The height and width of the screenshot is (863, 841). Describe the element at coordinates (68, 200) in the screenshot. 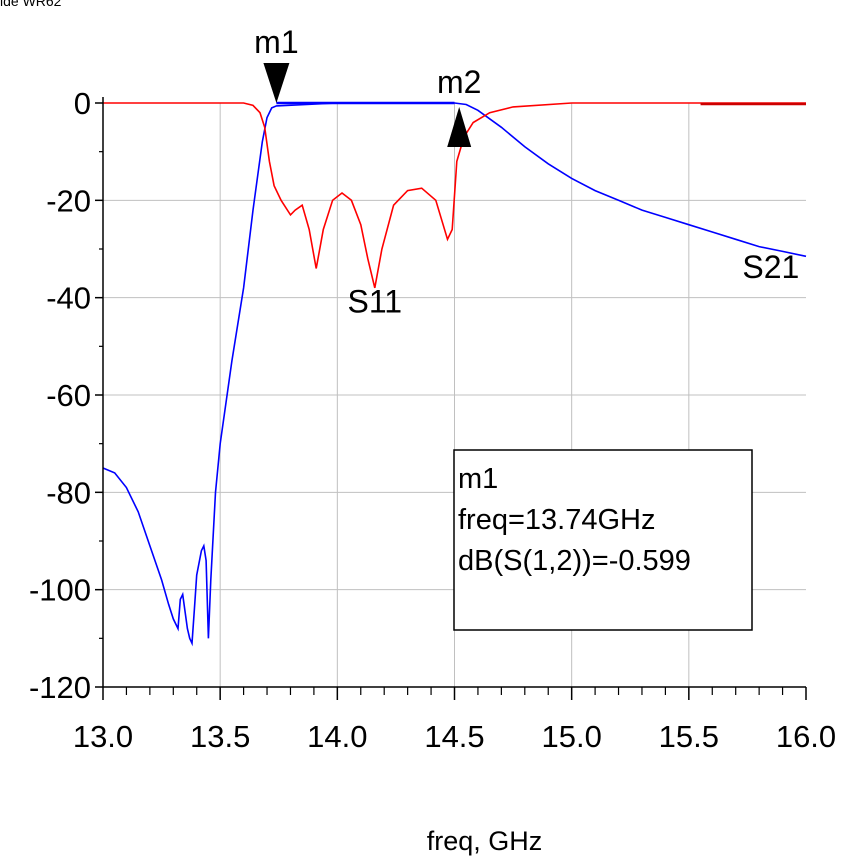

I see `y-tick-label: -20` at that location.